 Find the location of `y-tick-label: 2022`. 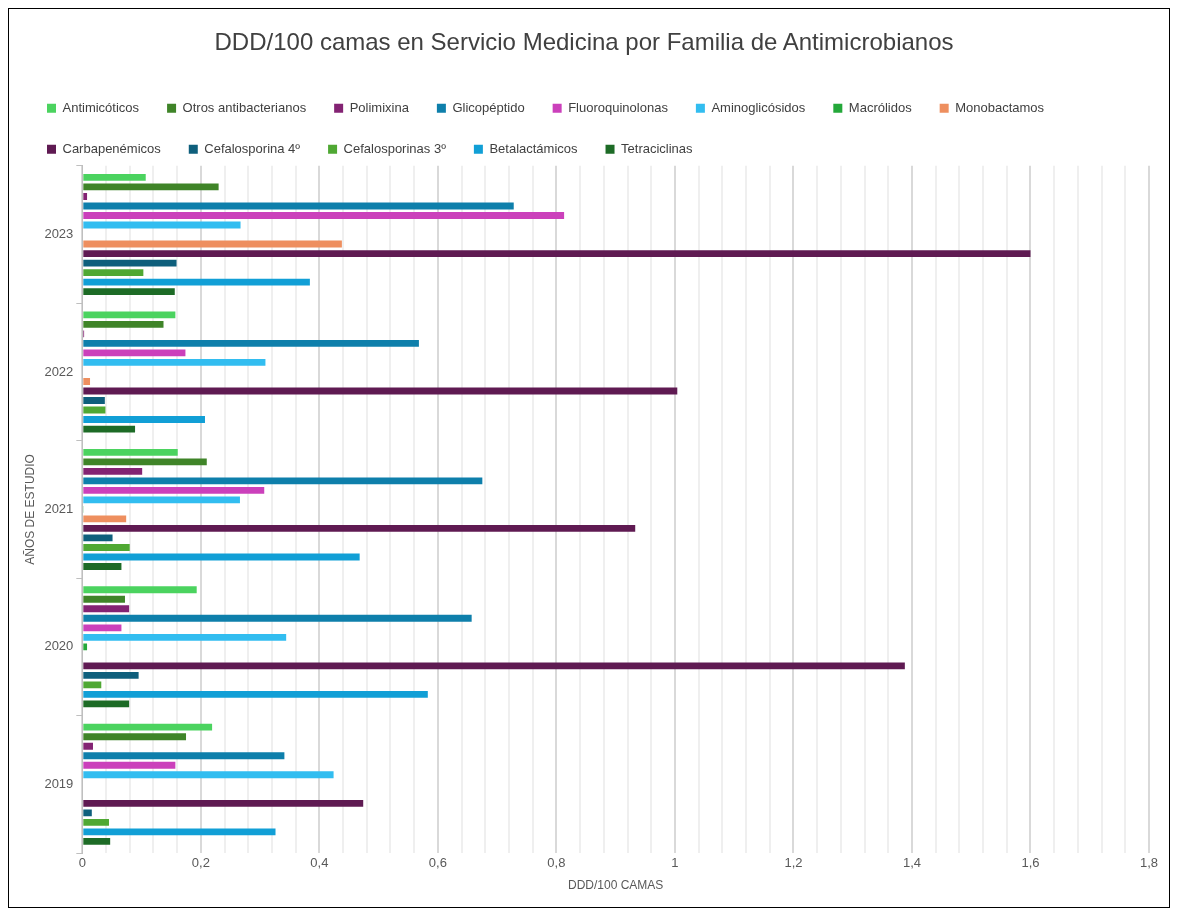

y-tick-label: 2022 is located at coordinates (59, 371).